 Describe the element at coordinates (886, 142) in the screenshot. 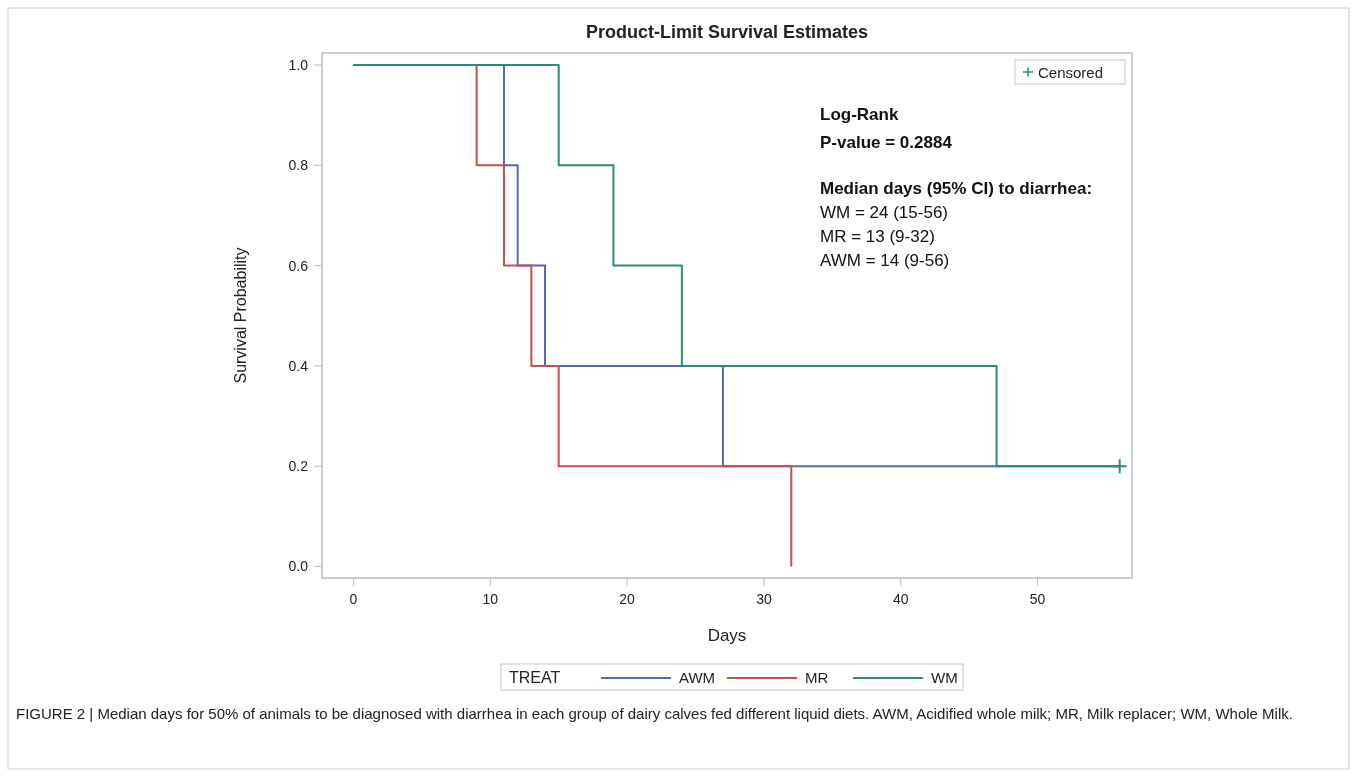

I see `annotation: P-value = 0.2884` at that location.